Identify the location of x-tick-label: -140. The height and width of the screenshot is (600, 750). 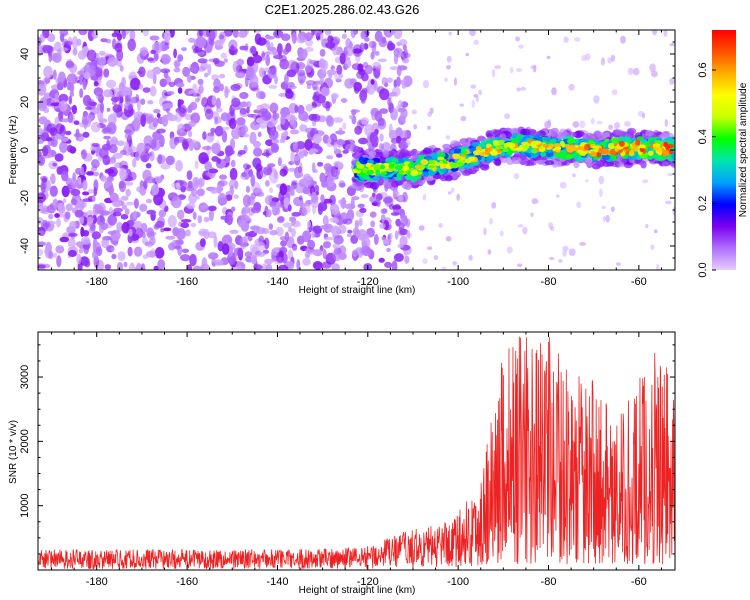
(277, 282).